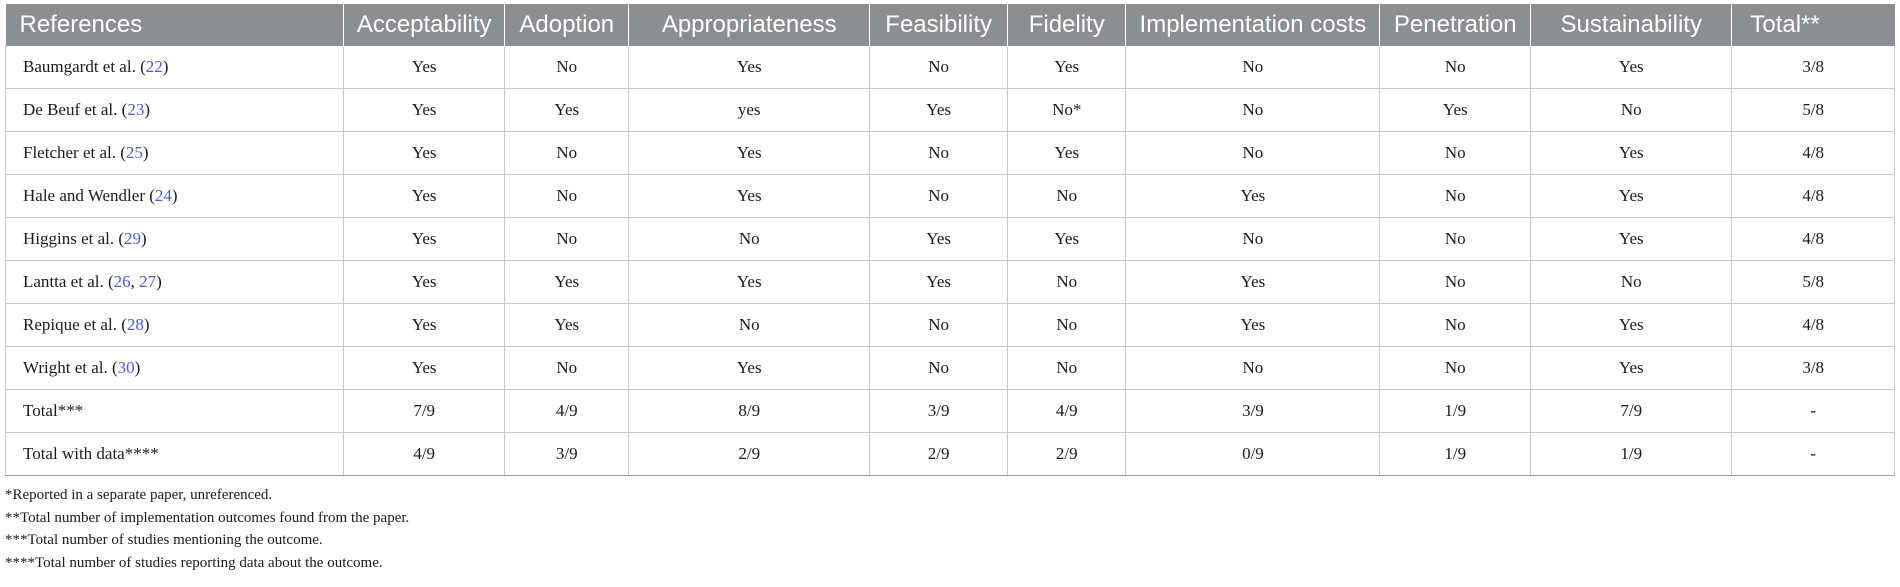 The width and height of the screenshot is (1900, 587). What do you see at coordinates (567, 25) in the screenshot?
I see `header-adoption: Adoption` at bounding box center [567, 25].